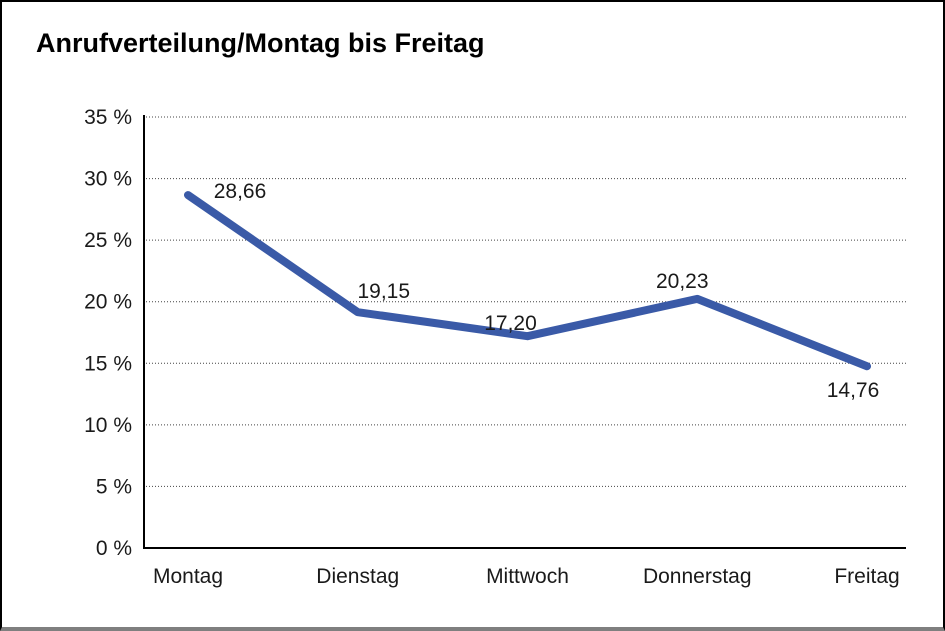  I want to click on data-point-label: 19,15, so click(383, 291).